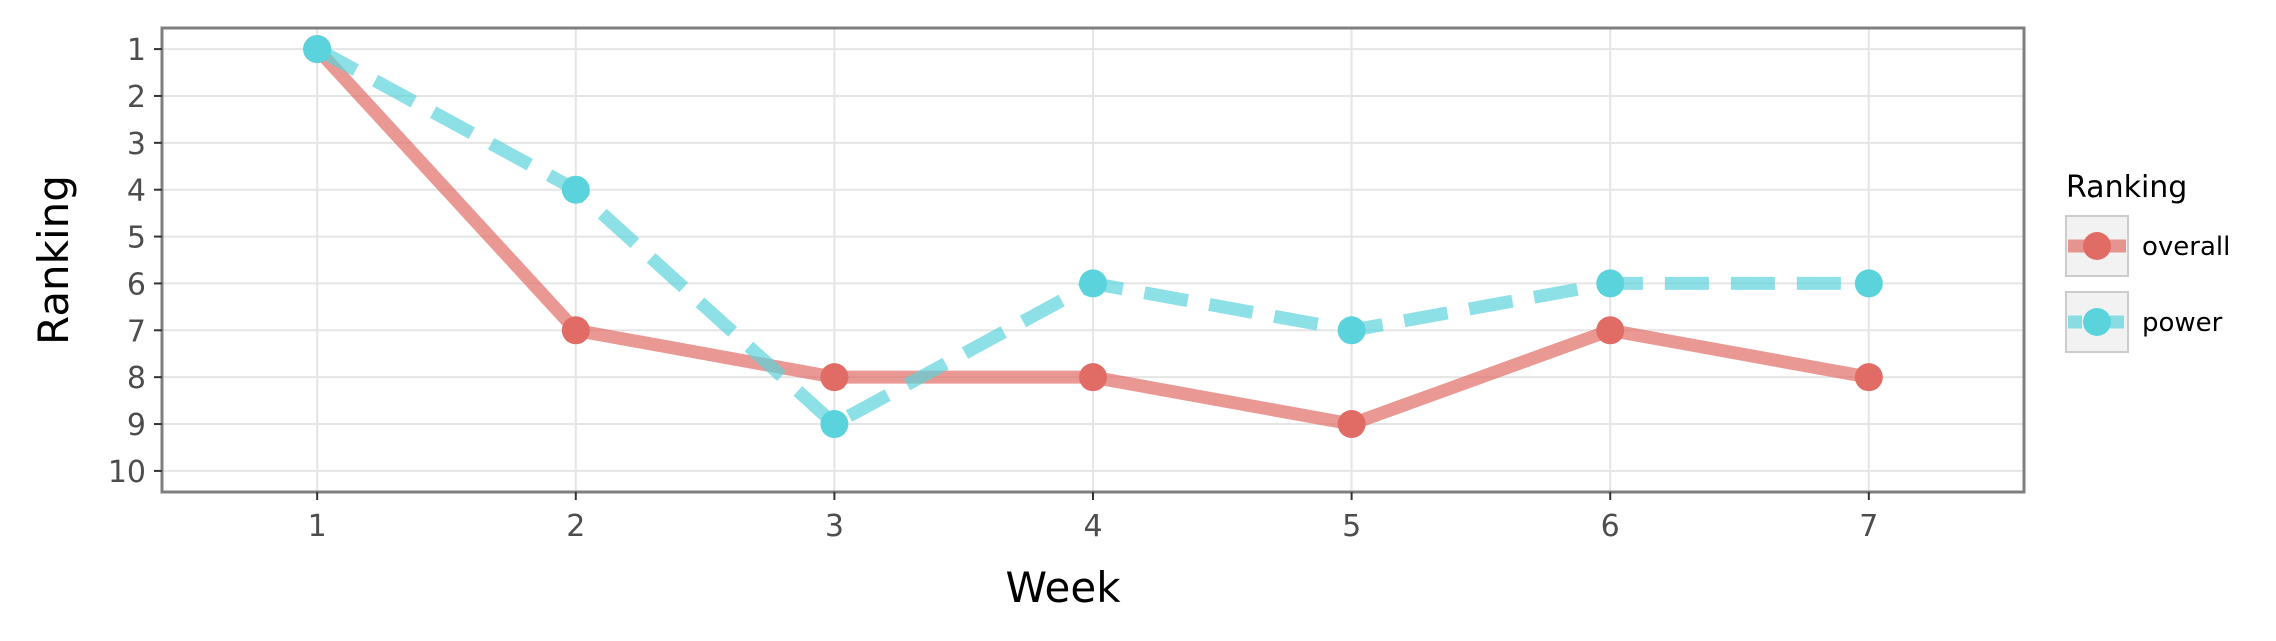 The height and width of the screenshot is (641, 2276). I want to click on legend-label: power, so click(2182, 323).